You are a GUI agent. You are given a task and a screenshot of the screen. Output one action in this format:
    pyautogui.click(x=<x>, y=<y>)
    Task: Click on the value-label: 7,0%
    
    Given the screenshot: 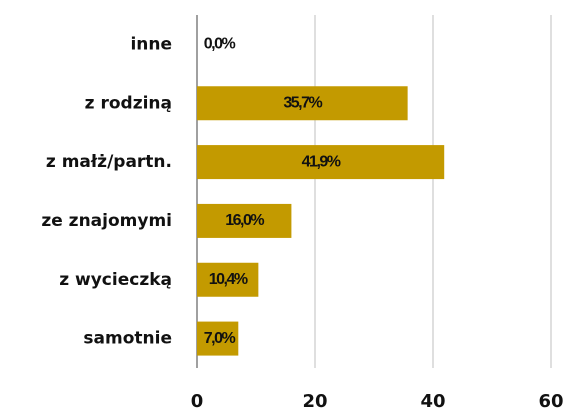 What is the action you would take?
    pyautogui.click(x=220, y=338)
    